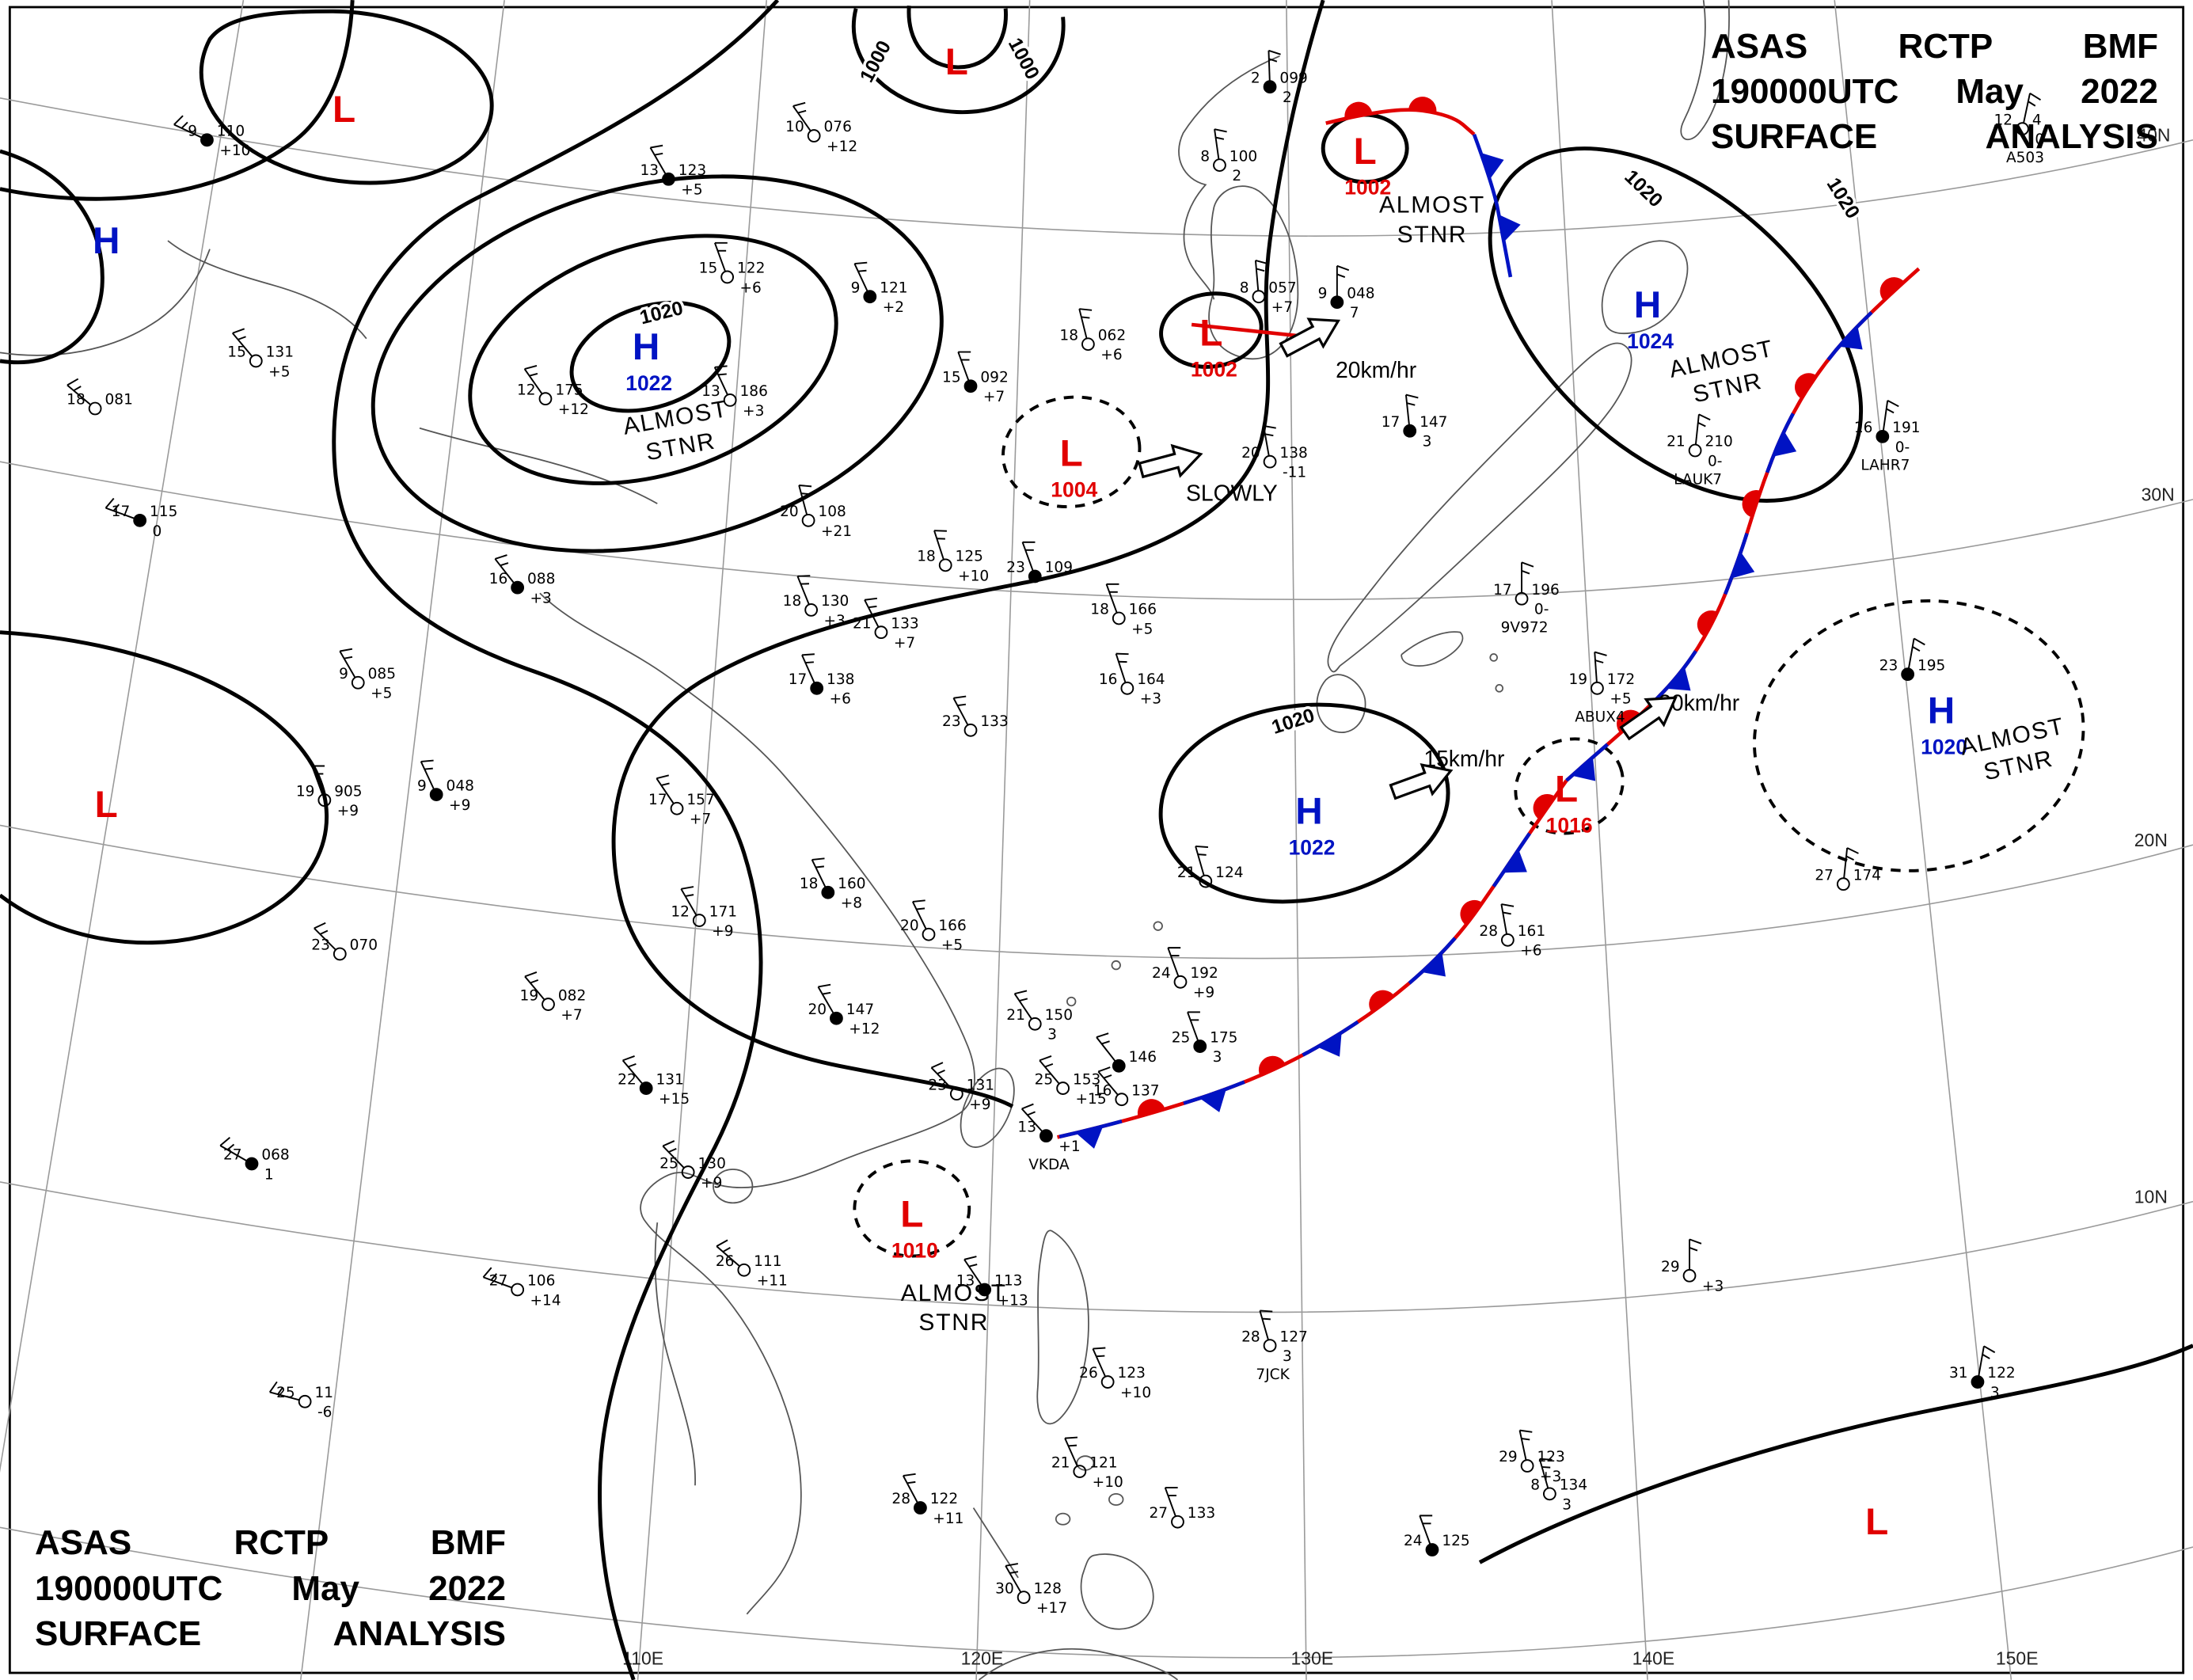 This screenshot has width=2193, height=1680. What do you see at coordinates (1824, 875) in the screenshot?
I see `station-temperature: 27` at bounding box center [1824, 875].